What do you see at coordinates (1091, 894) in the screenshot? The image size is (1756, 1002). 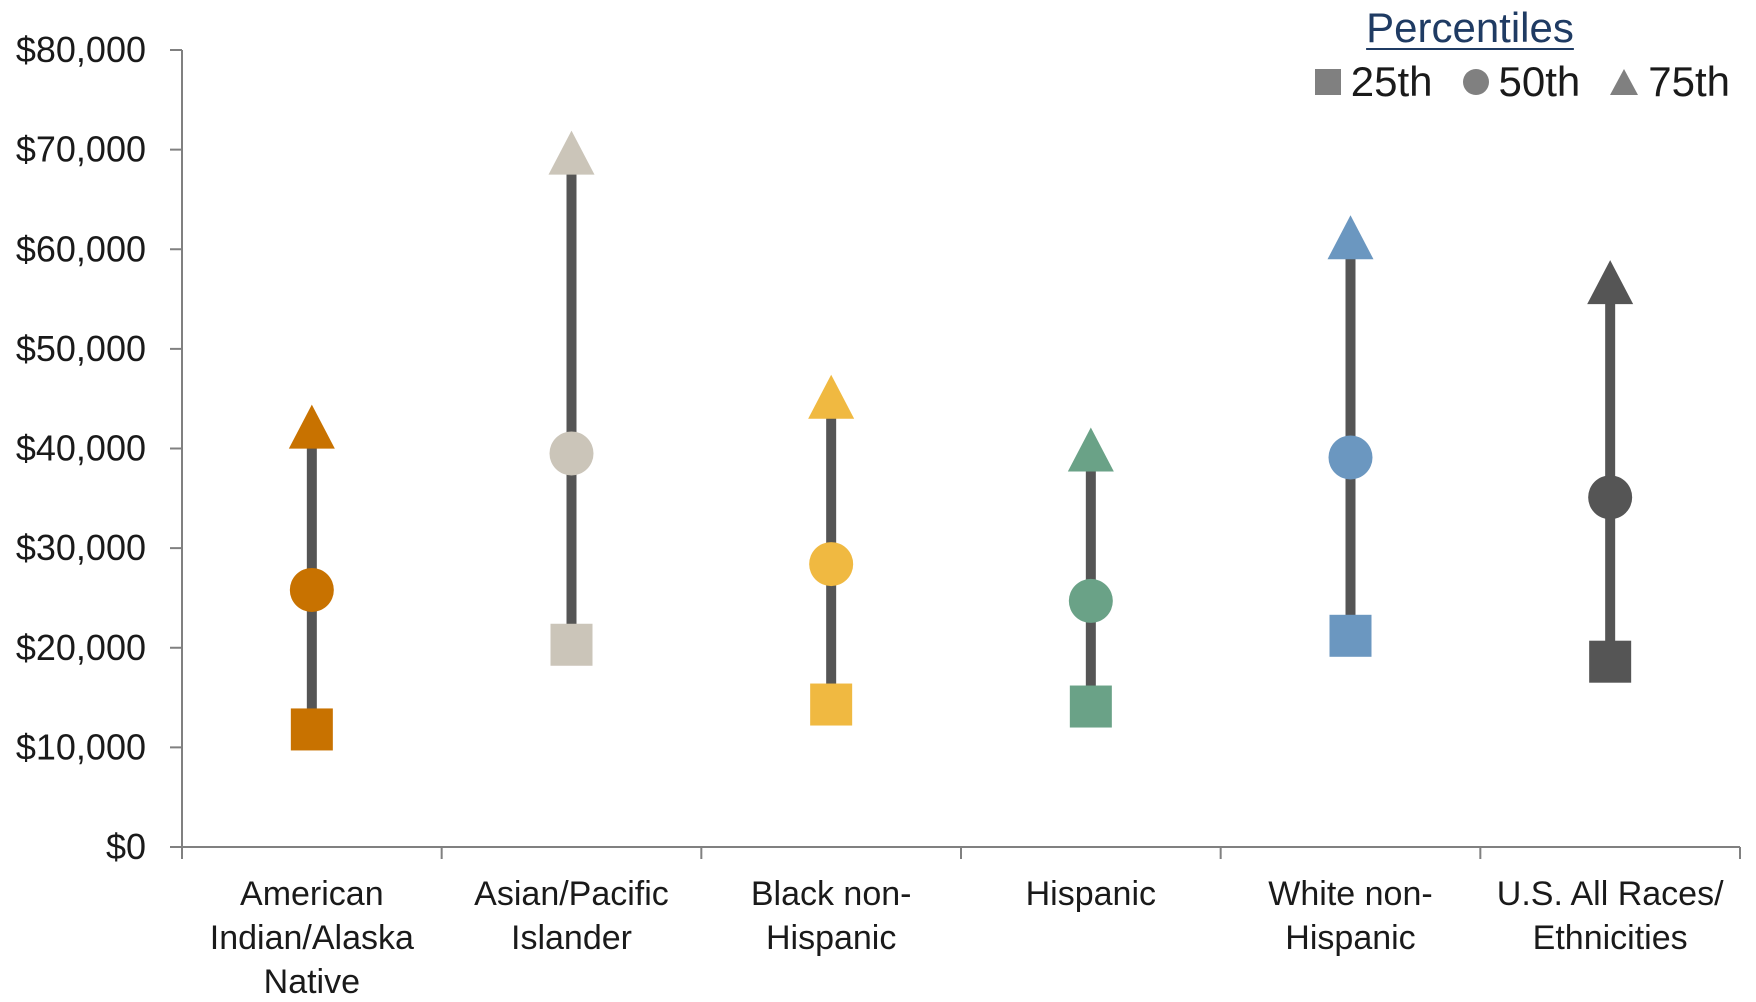 I see `x-category-label: Hispanic` at bounding box center [1091, 894].